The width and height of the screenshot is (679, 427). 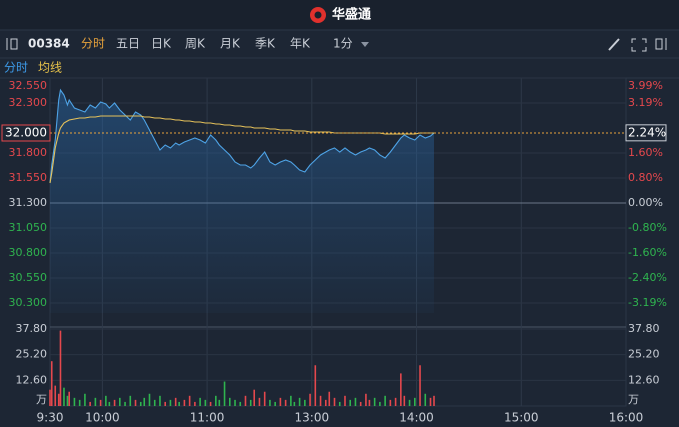 What do you see at coordinates (207, 418) in the screenshot?
I see `x-tick-label: 11:00` at bounding box center [207, 418].